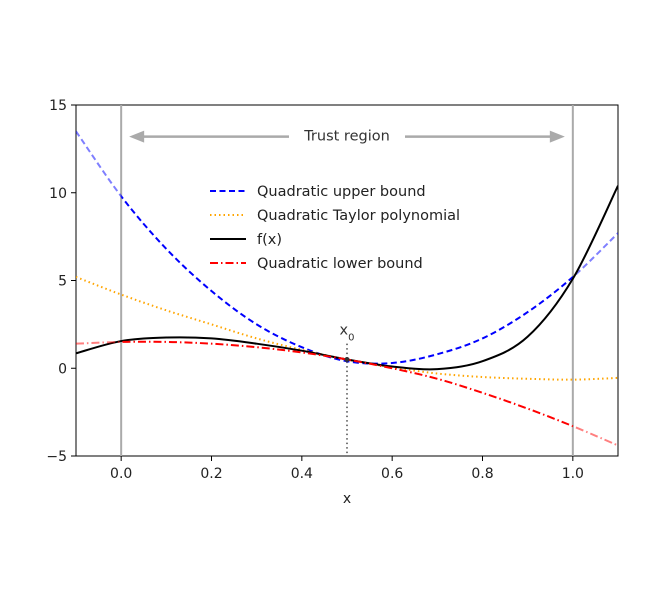  I want to click on legend-label: Quadratic lower bound, so click(340, 264).